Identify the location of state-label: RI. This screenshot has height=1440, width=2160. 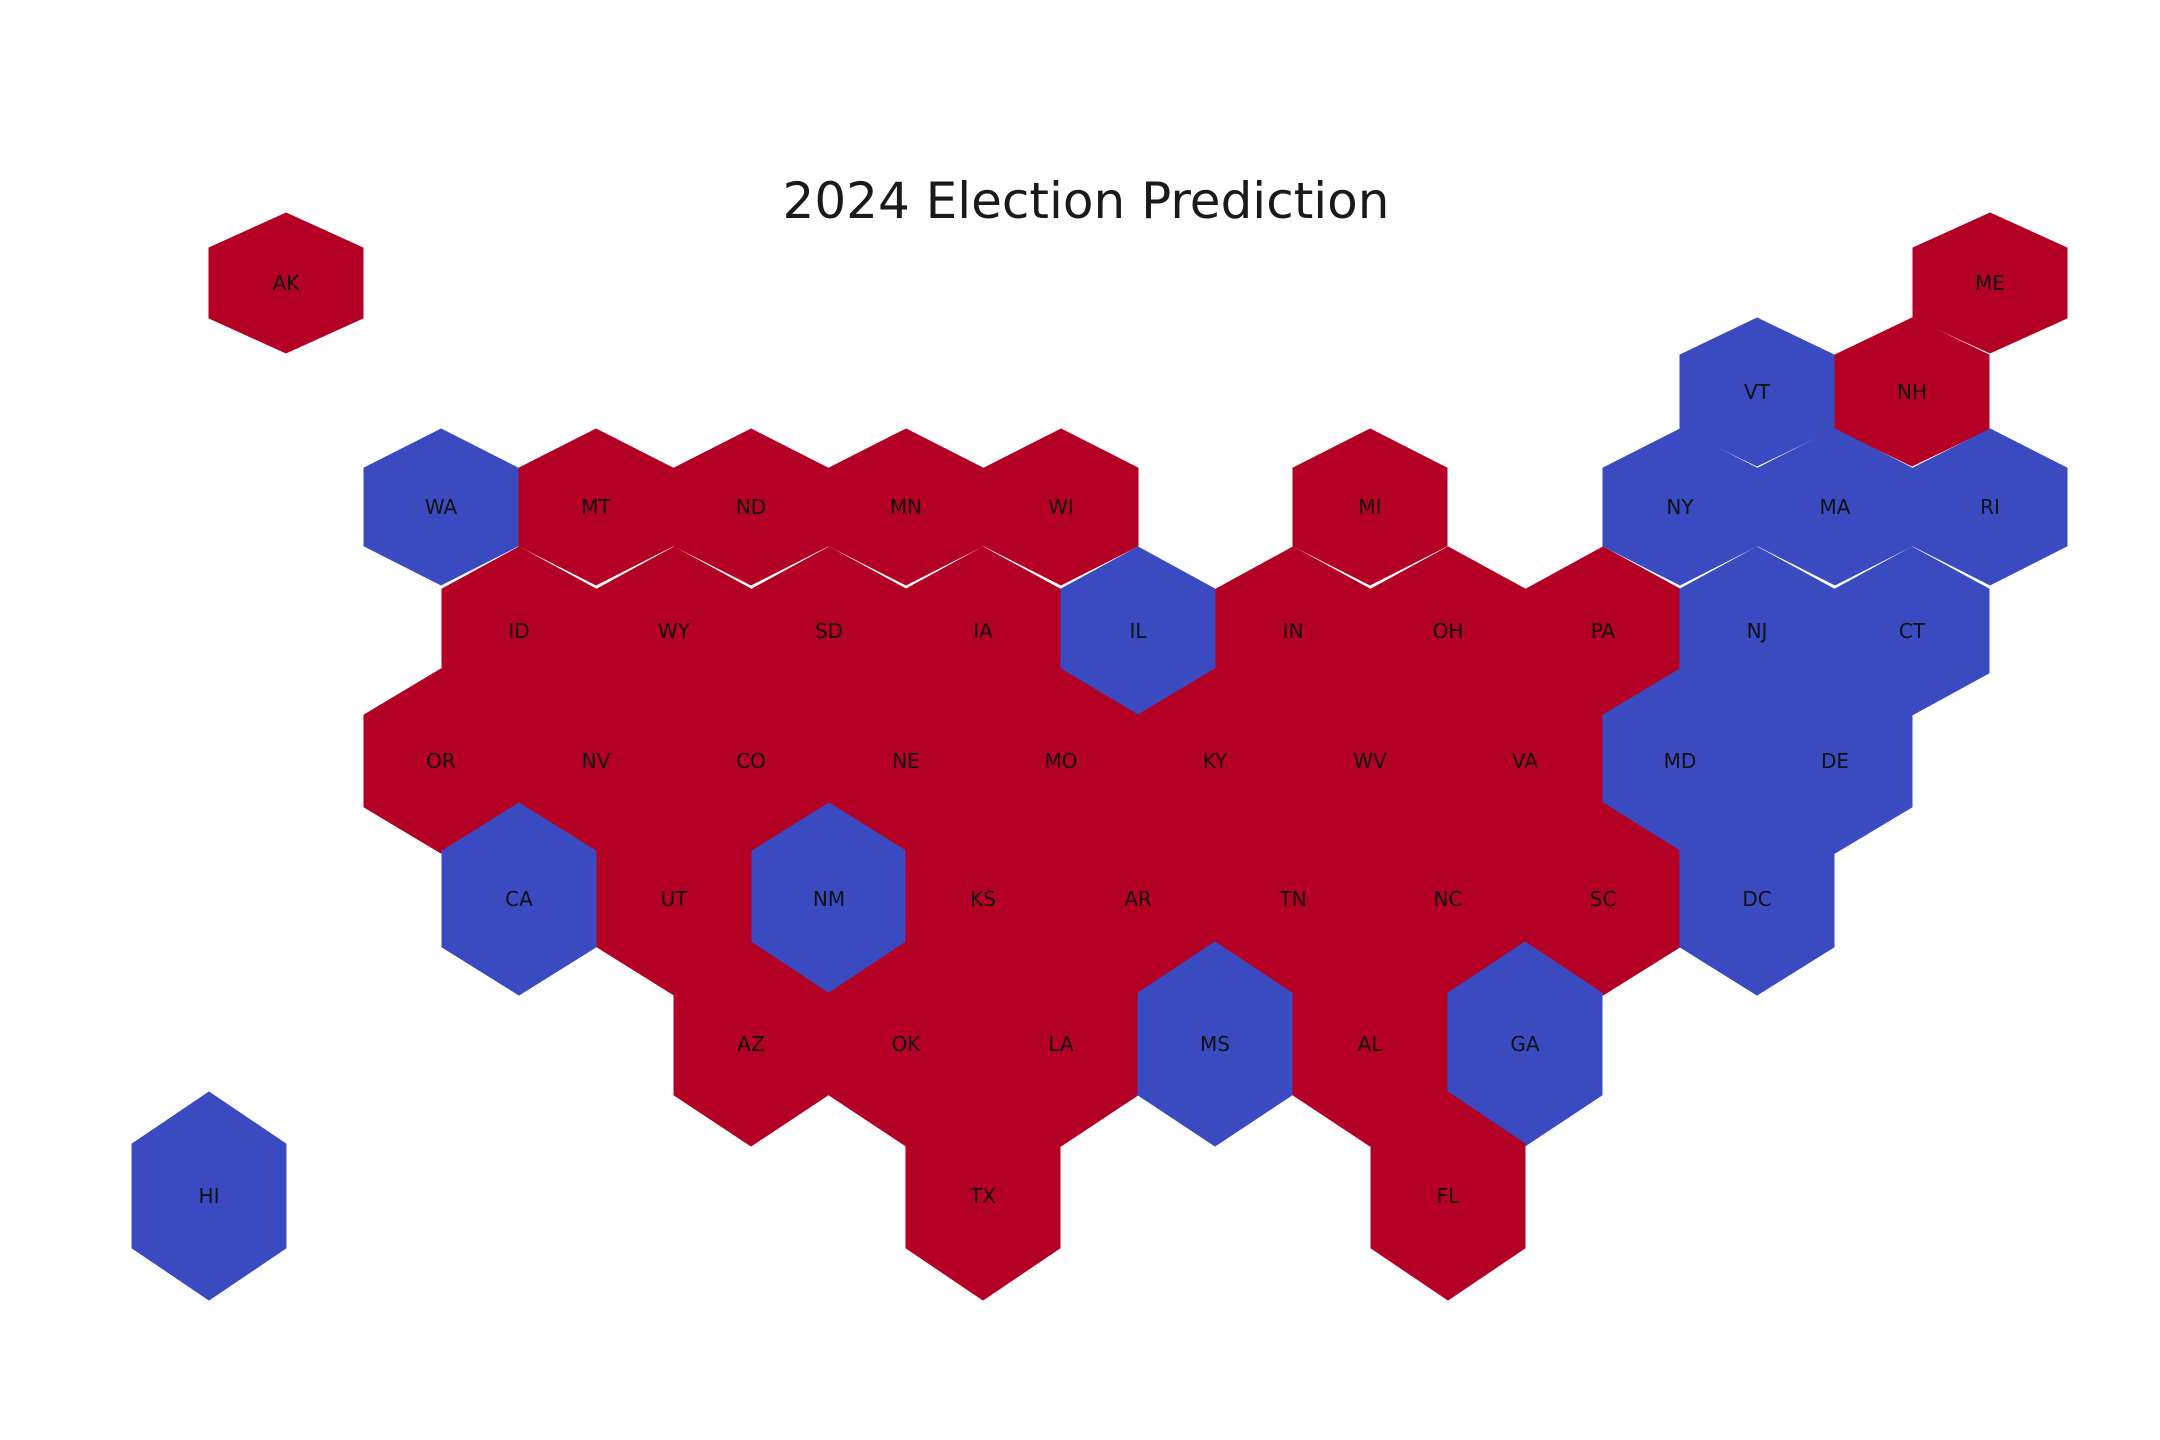
(1990, 507).